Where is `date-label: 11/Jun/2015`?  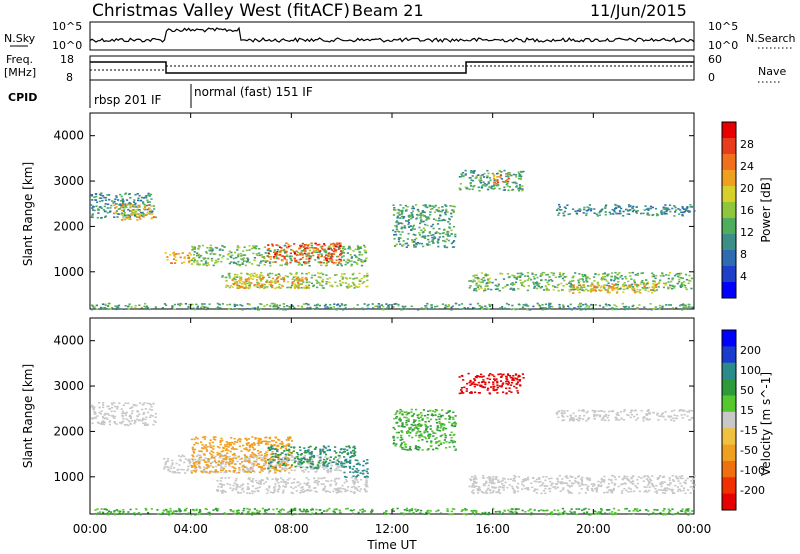
date-label: 11/Jun/2015 is located at coordinates (638, 10).